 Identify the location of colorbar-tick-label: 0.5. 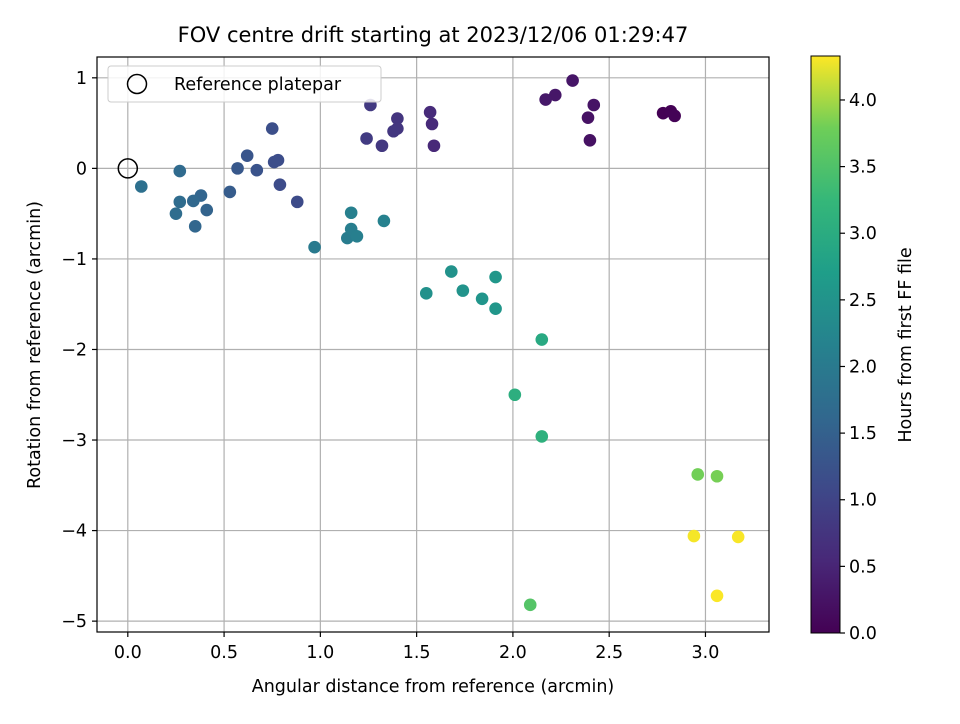
(863, 567).